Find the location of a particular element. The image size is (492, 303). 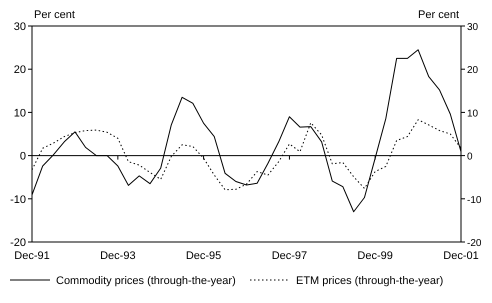

y2-tick-label: 30 is located at coordinates (473, 27).